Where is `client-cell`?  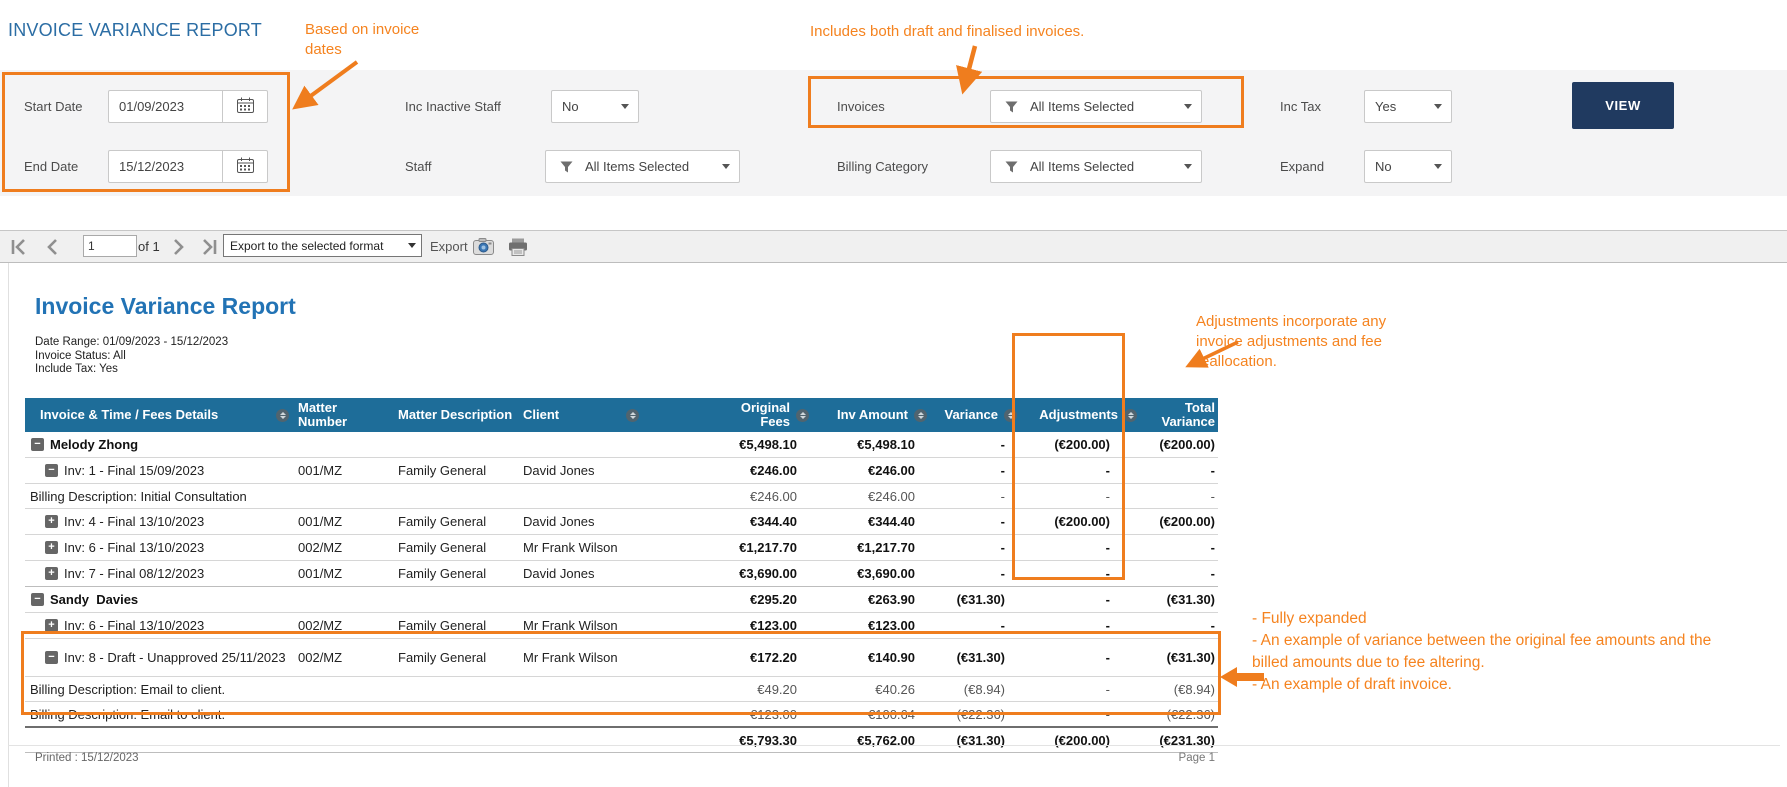
client-cell is located at coordinates (582, 714).